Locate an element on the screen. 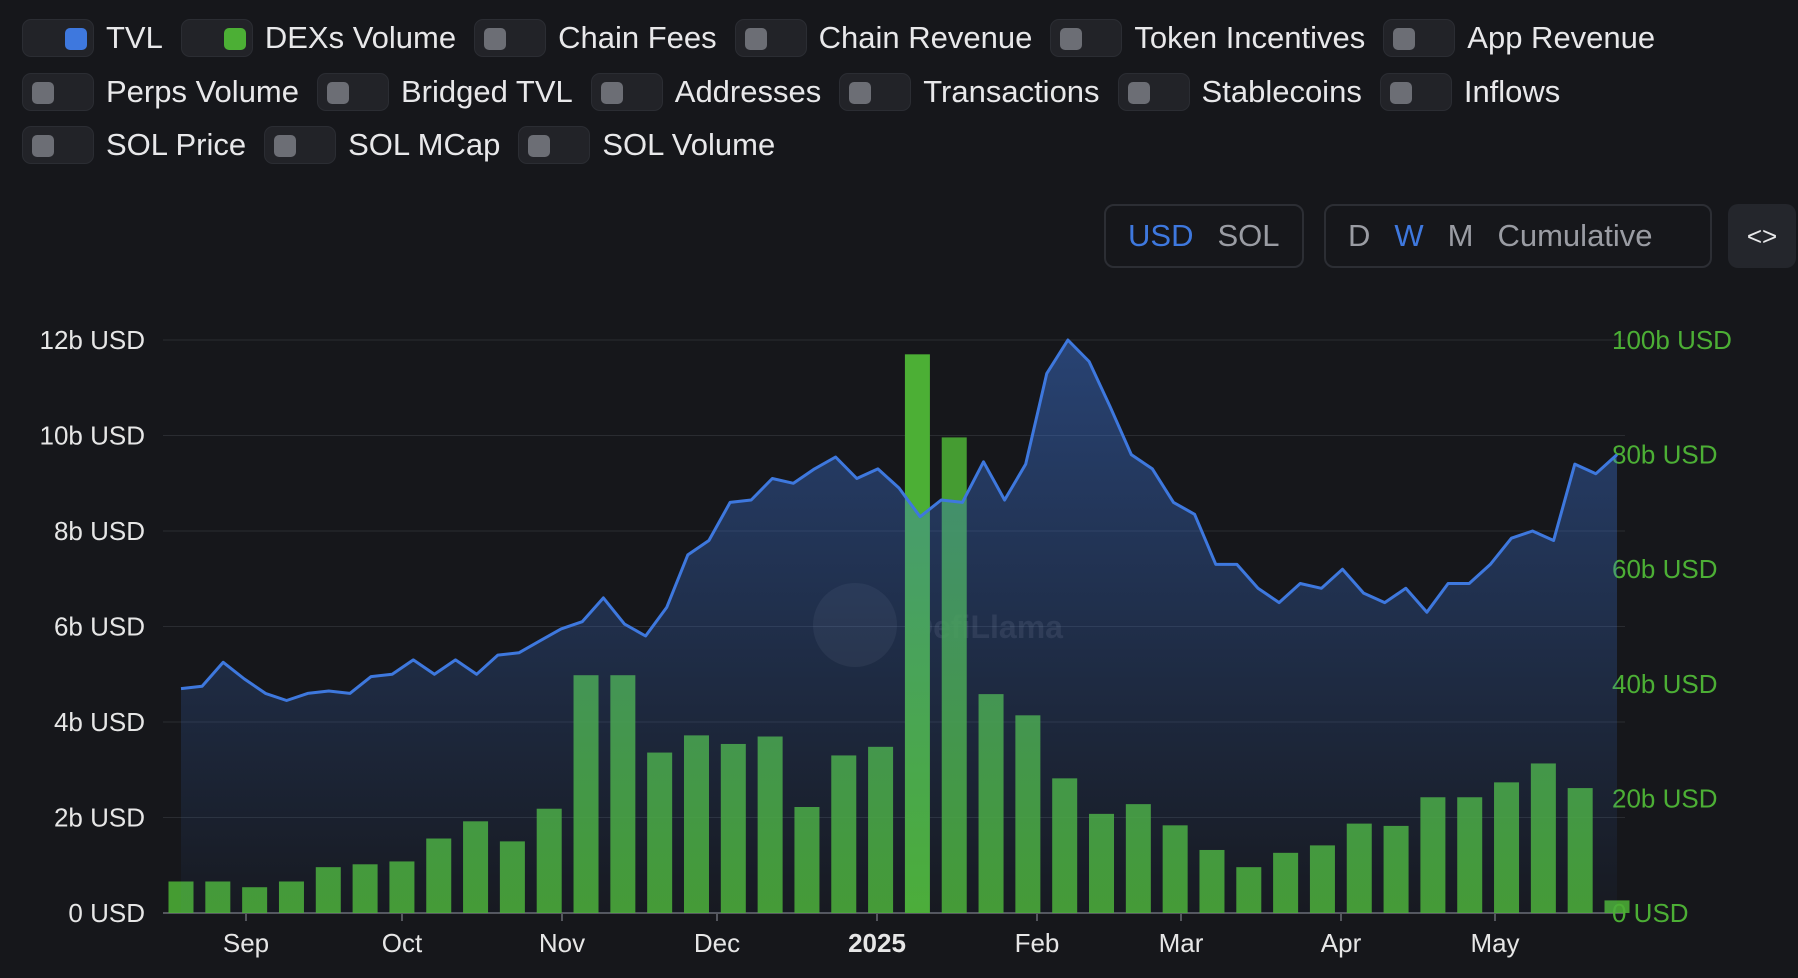 The height and width of the screenshot is (978, 1798). y-left-tick-label: 8b USD is located at coordinates (99, 531).